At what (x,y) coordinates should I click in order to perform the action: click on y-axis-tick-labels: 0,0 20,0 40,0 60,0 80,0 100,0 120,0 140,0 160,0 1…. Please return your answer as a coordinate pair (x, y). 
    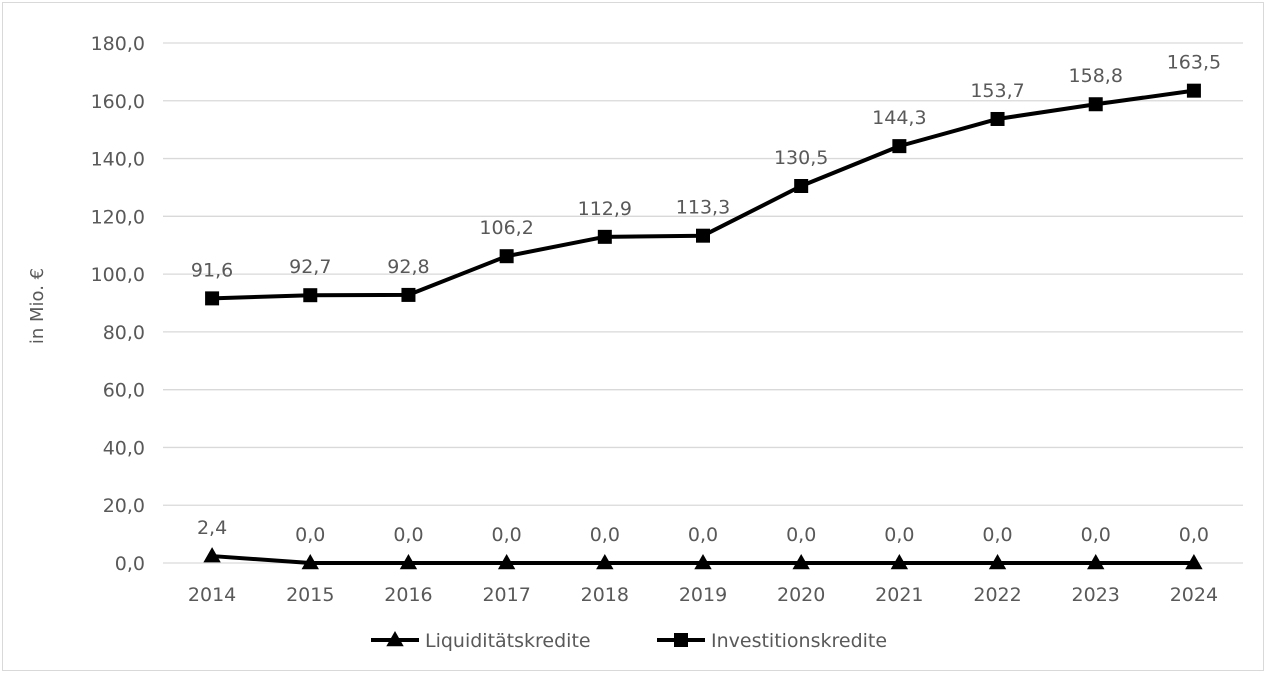
    Looking at the image, I should click on (118, 304).